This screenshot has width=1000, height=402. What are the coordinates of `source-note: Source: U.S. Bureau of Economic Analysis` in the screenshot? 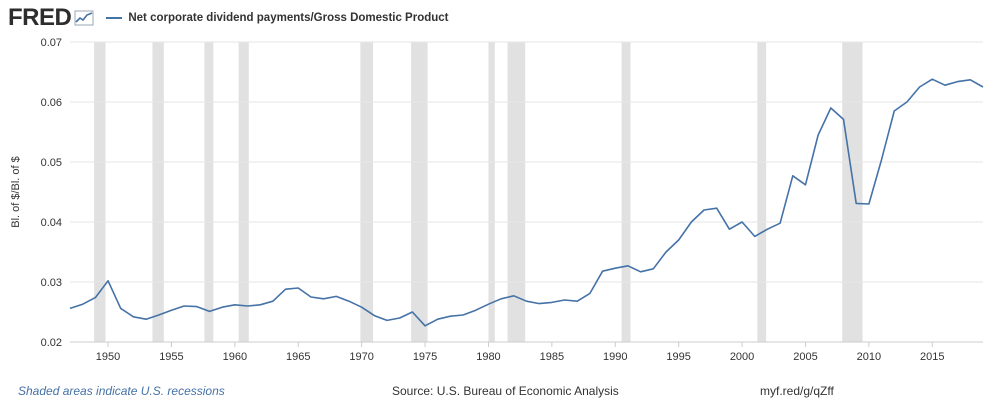 It's located at (505, 391).